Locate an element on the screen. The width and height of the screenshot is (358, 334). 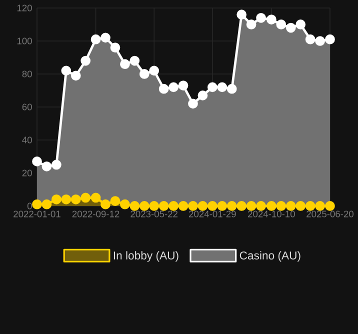
y-tick-label: 0 is located at coordinates (29, 206).